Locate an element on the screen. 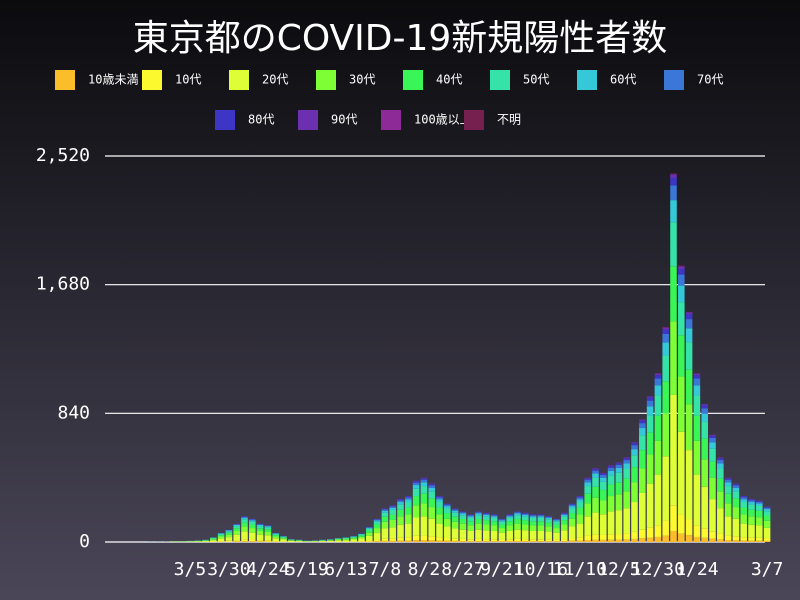  legend-label: 70代 is located at coordinates (710, 80).